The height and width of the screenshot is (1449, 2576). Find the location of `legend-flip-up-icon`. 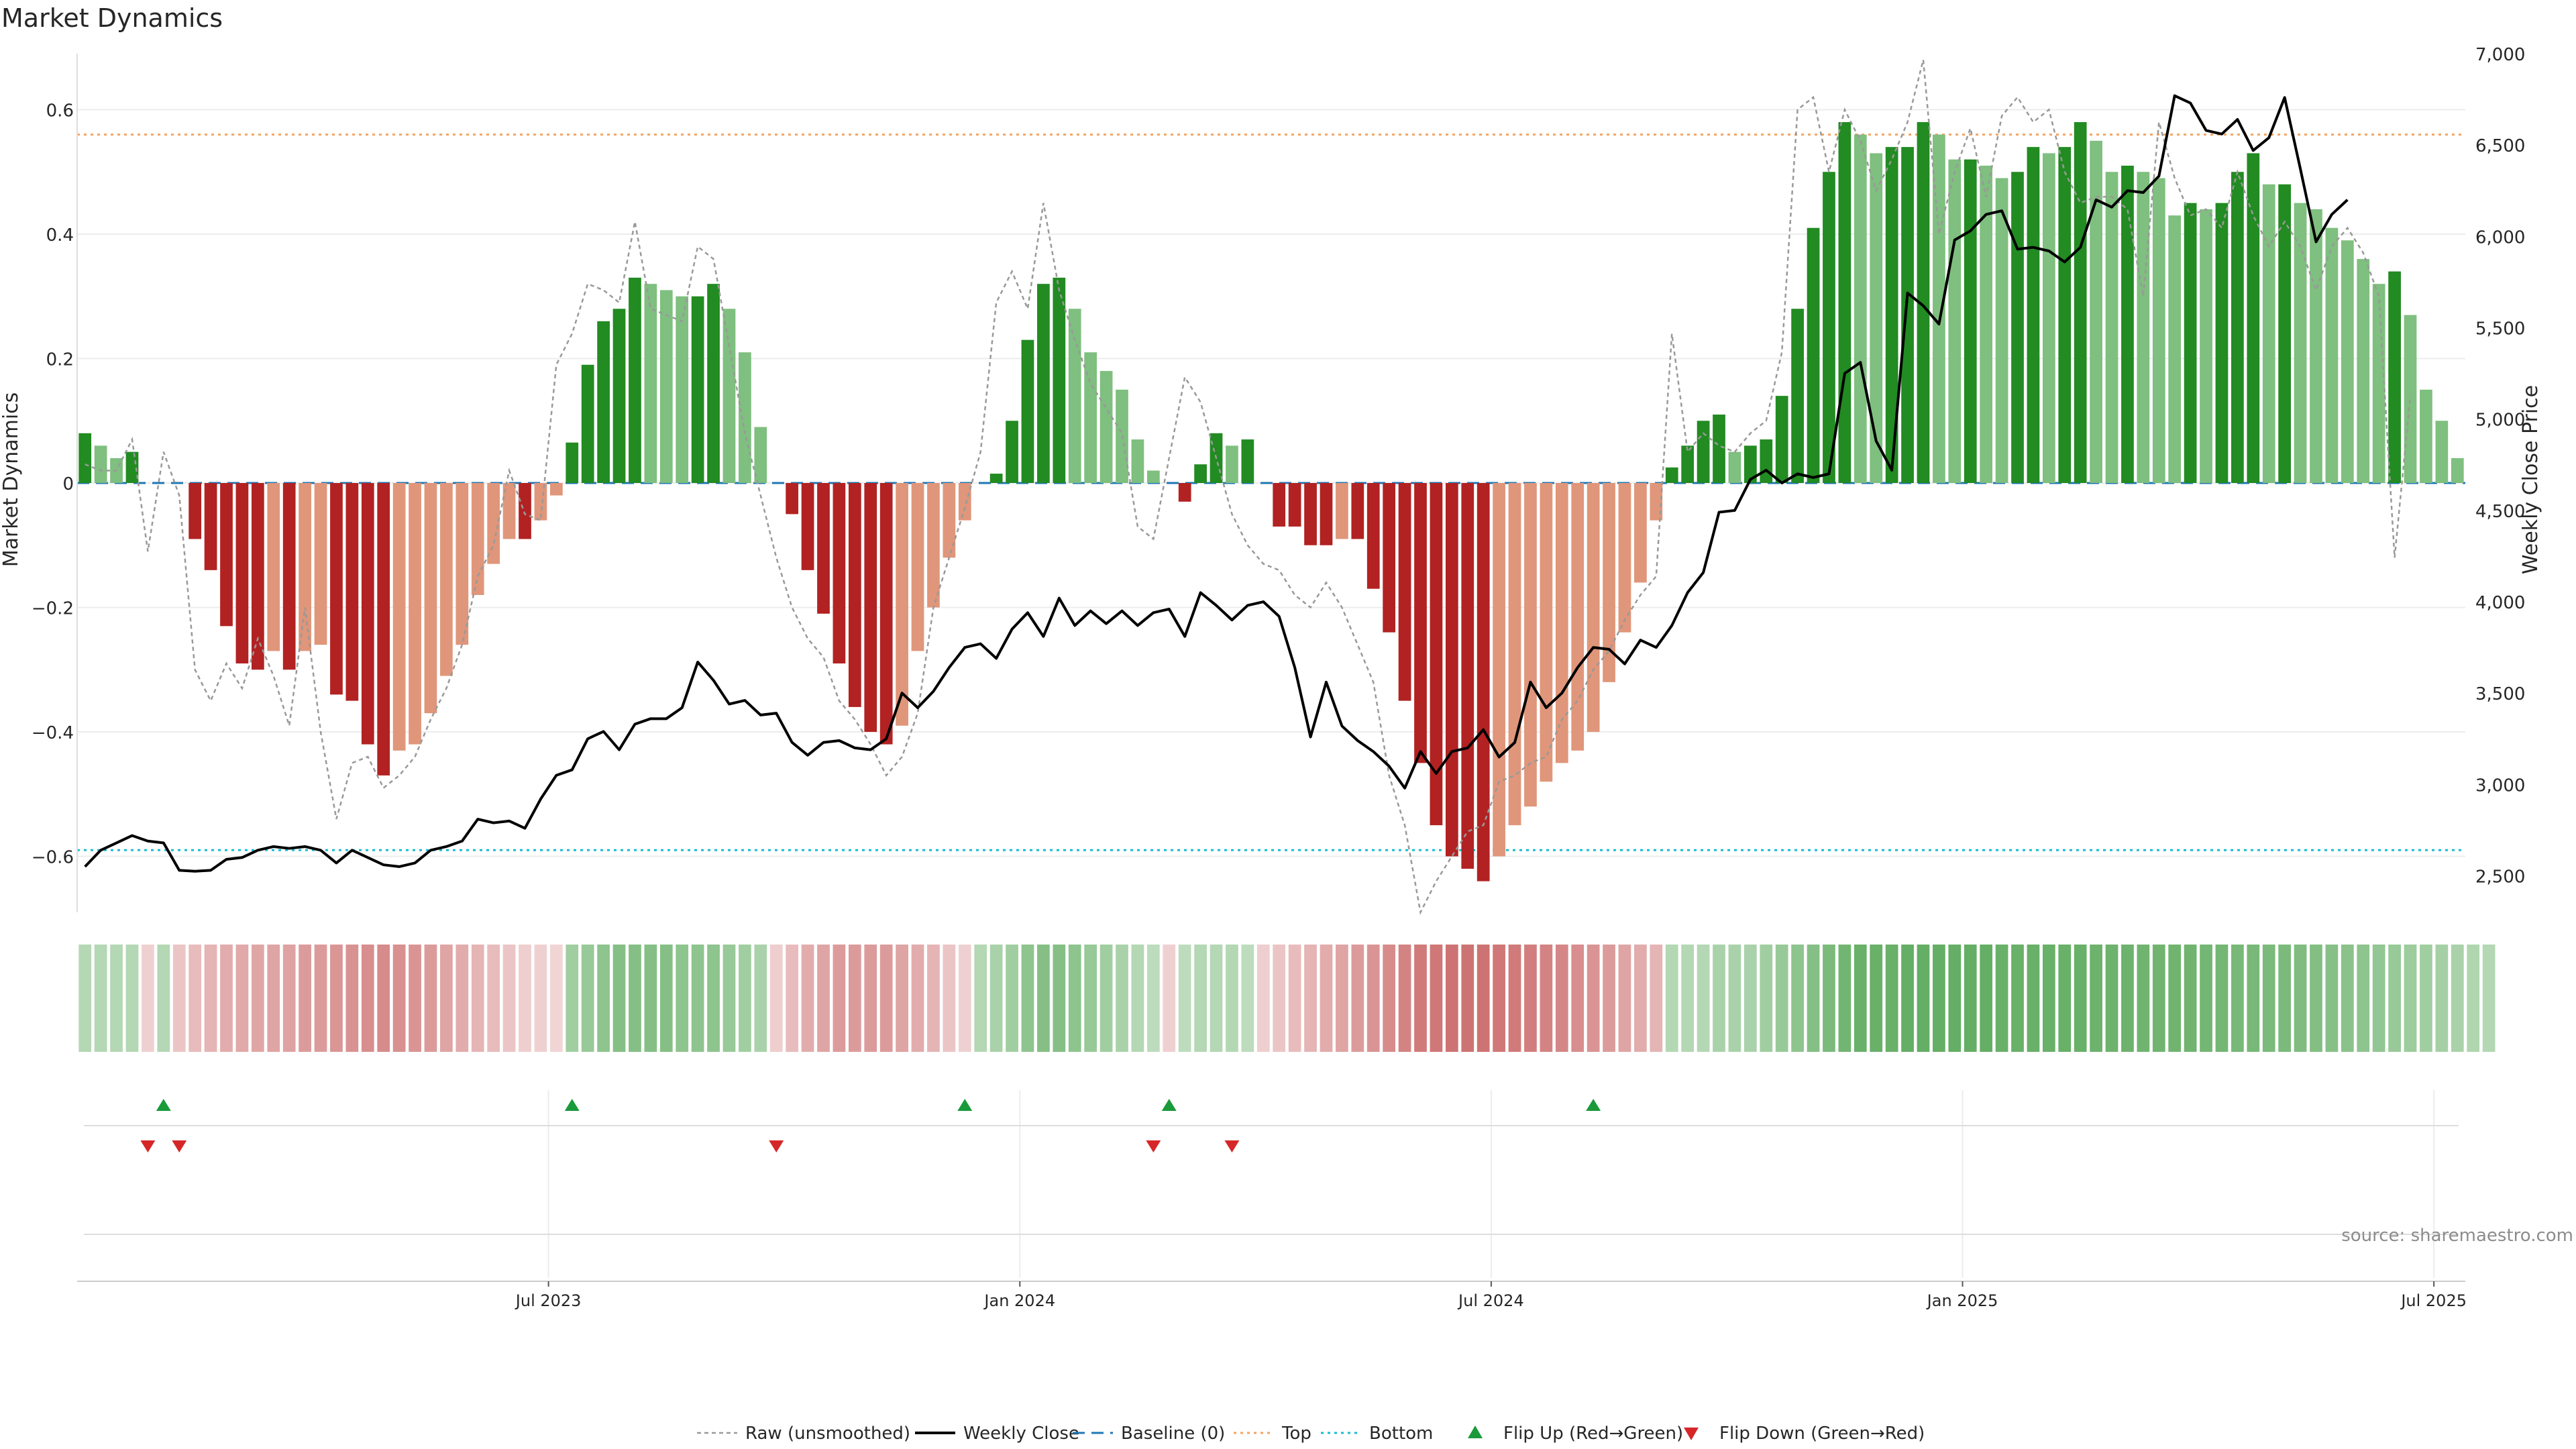

legend-flip-up-icon is located at coordinates (1475, 1432).